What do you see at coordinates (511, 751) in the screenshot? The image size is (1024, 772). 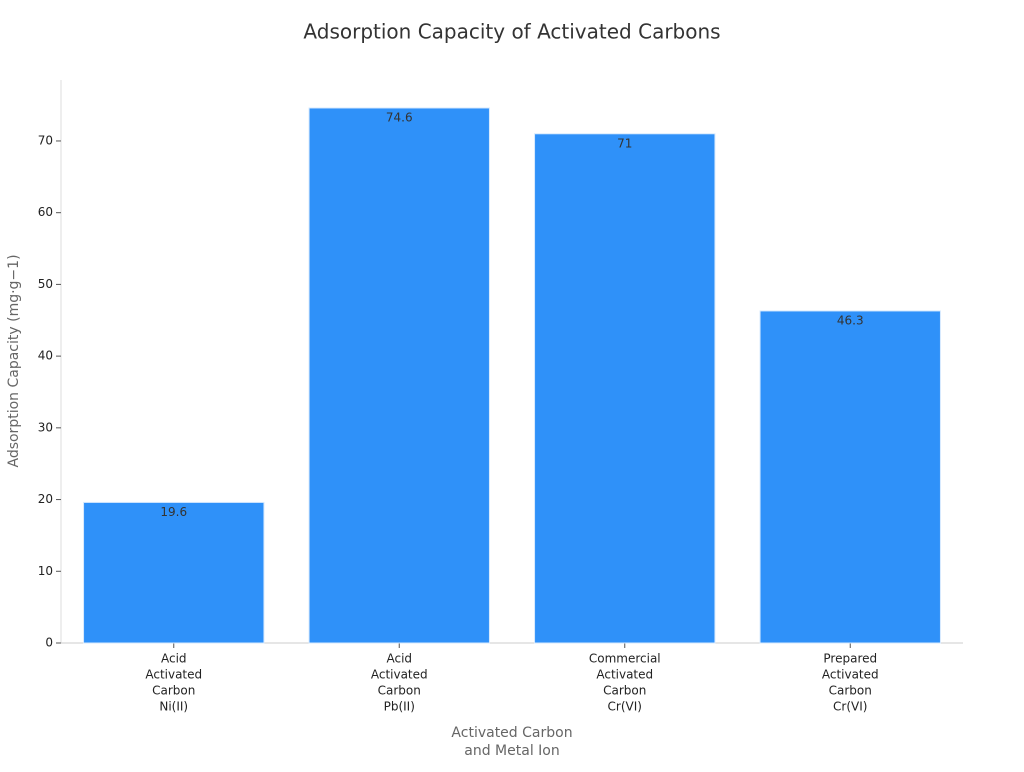 I see `x-axis-label: and Metal Ion` at bounding box center [511, 751].